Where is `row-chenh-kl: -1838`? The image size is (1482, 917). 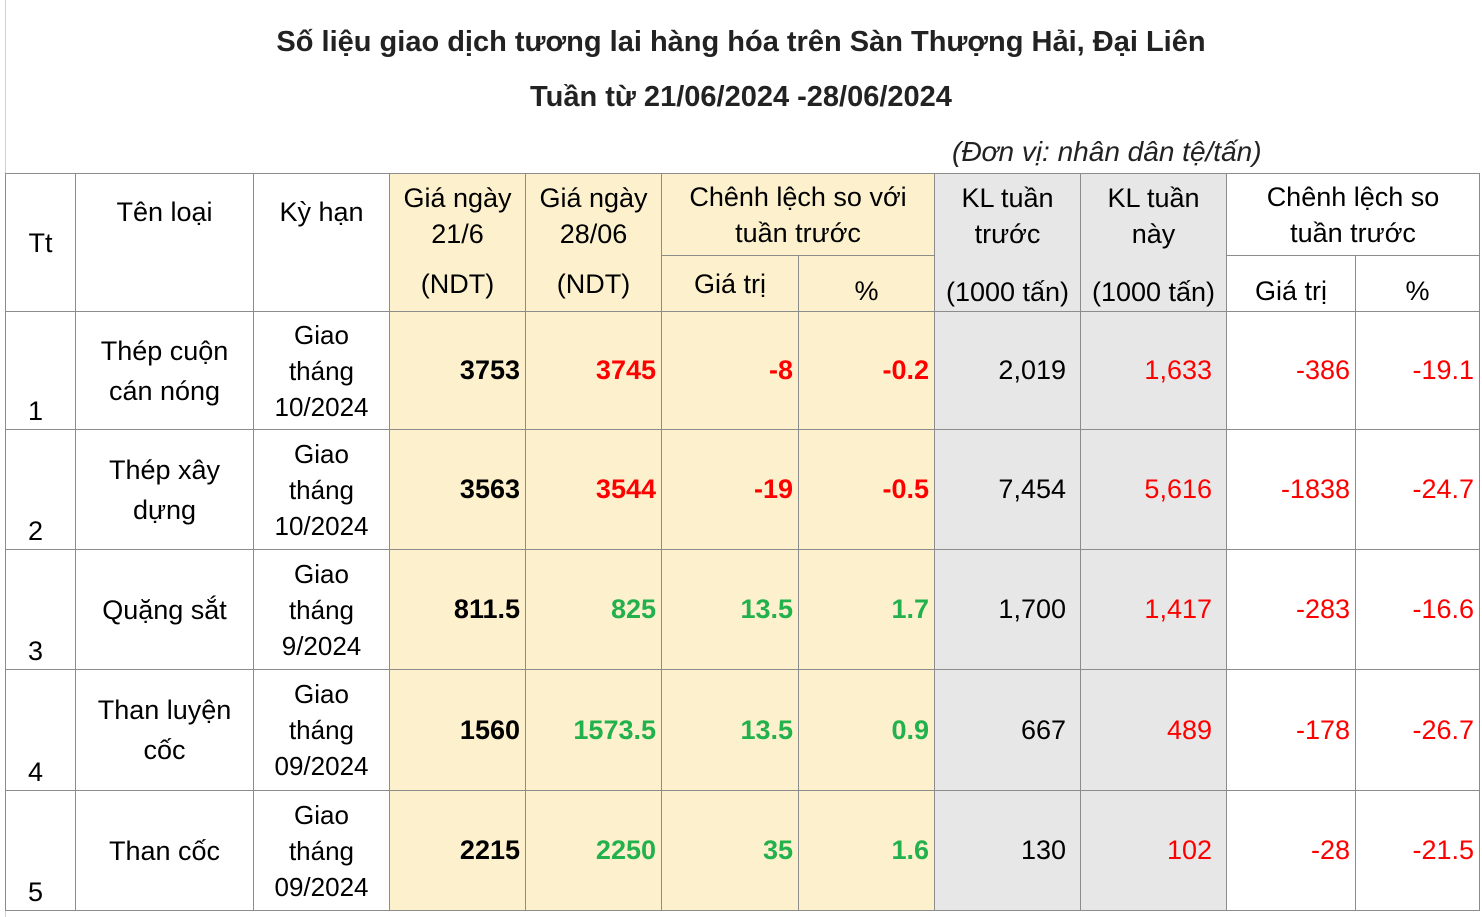
row-chenh-kl: -1838 is located at coordinates (1291, 489).